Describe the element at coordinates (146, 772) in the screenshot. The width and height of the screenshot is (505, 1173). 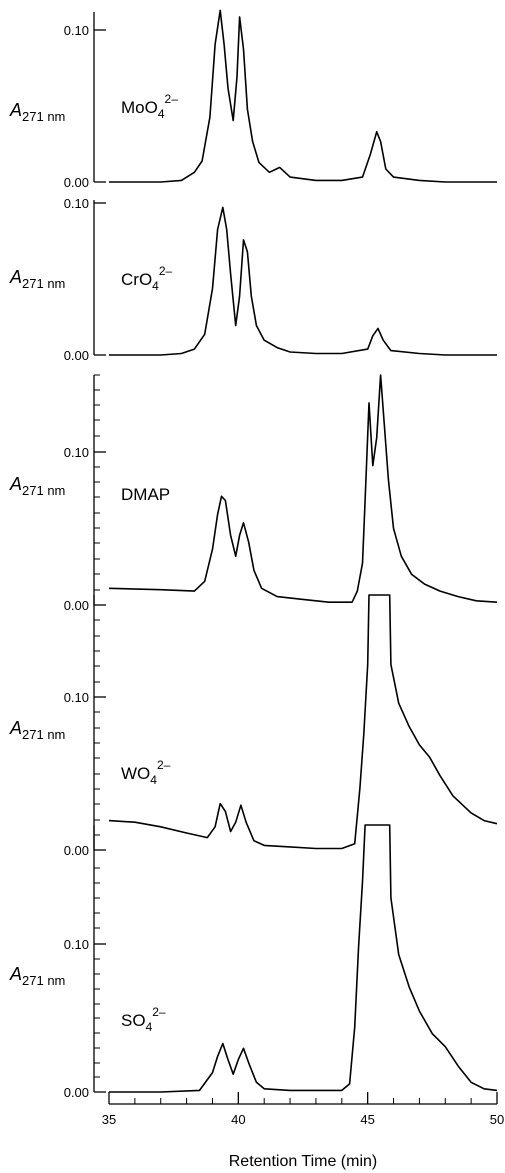
I see `species-label: WO42–` at that location.